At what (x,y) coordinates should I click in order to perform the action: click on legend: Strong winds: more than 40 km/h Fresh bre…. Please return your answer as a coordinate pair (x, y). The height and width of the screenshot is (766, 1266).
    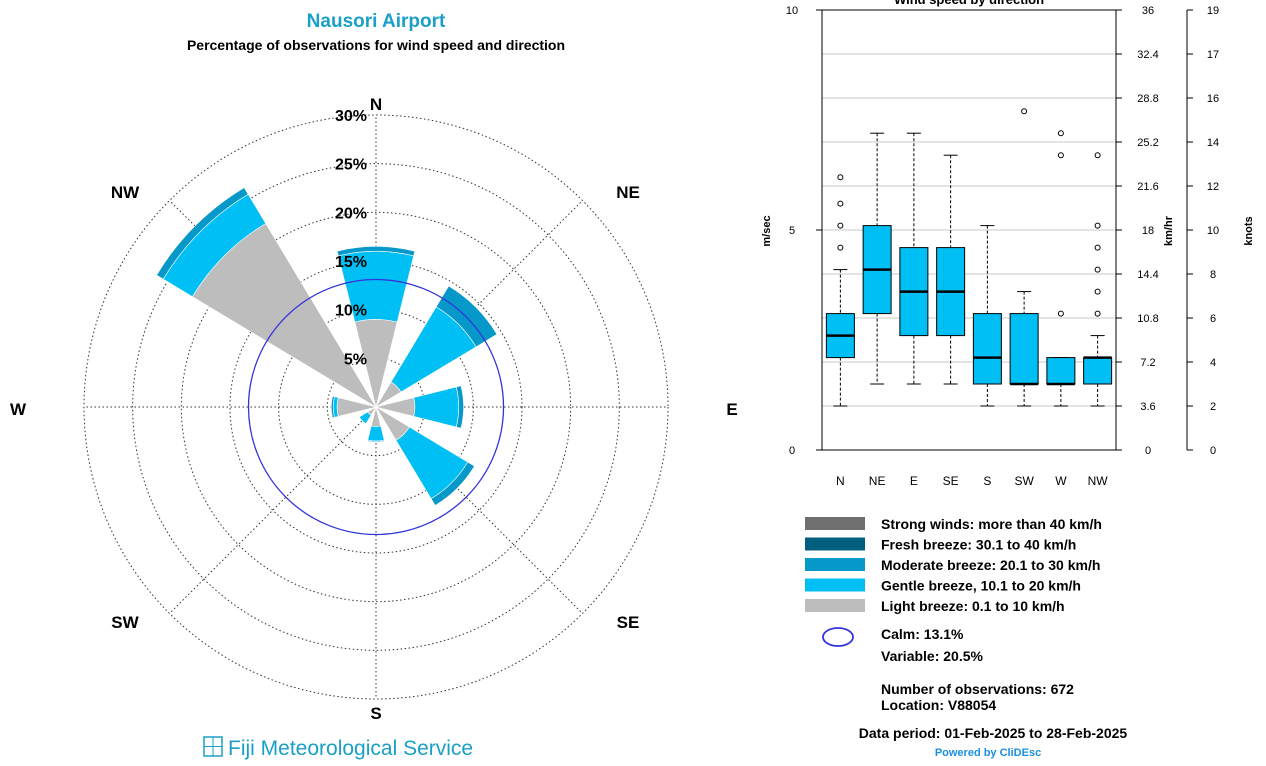
    Looking at the image, I should click on (966, 637).